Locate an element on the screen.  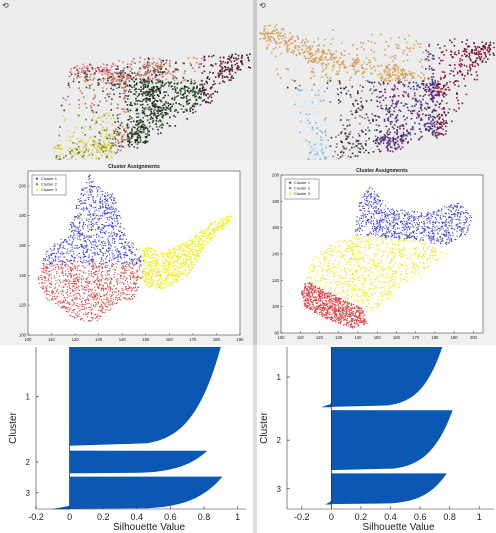
point-cloud-right-panel: ⟲ is located at coordinates (376, 80).